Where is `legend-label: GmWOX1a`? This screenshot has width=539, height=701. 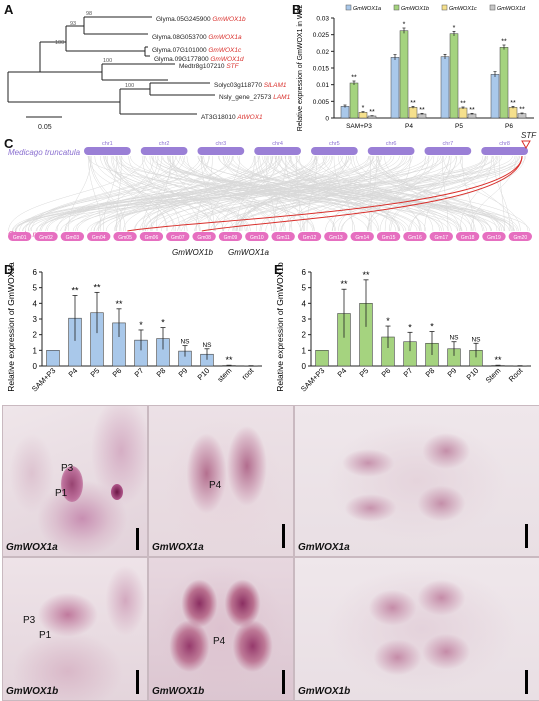 legend-label: GmWOX1a is located at coordinates (367, 9).